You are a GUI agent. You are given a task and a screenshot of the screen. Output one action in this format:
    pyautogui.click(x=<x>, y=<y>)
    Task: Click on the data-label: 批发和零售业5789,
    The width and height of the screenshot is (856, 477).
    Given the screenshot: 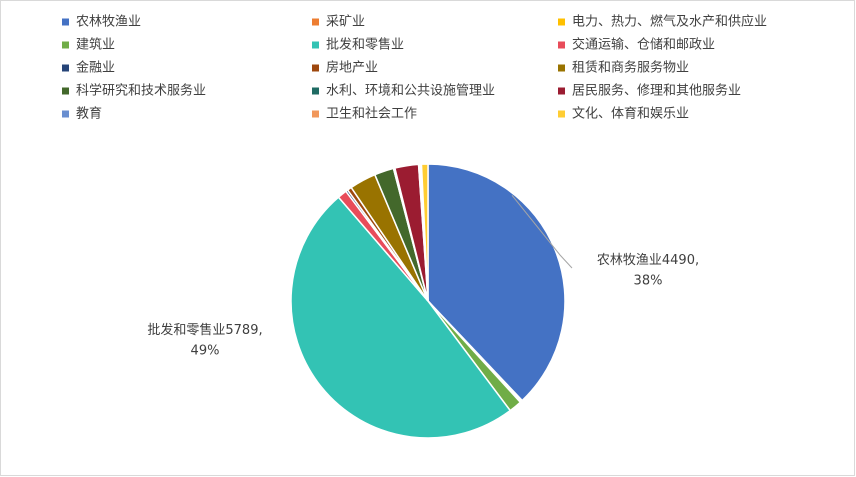 What is the action you would take?
    pyautogui.click(x=204, y=330)
    